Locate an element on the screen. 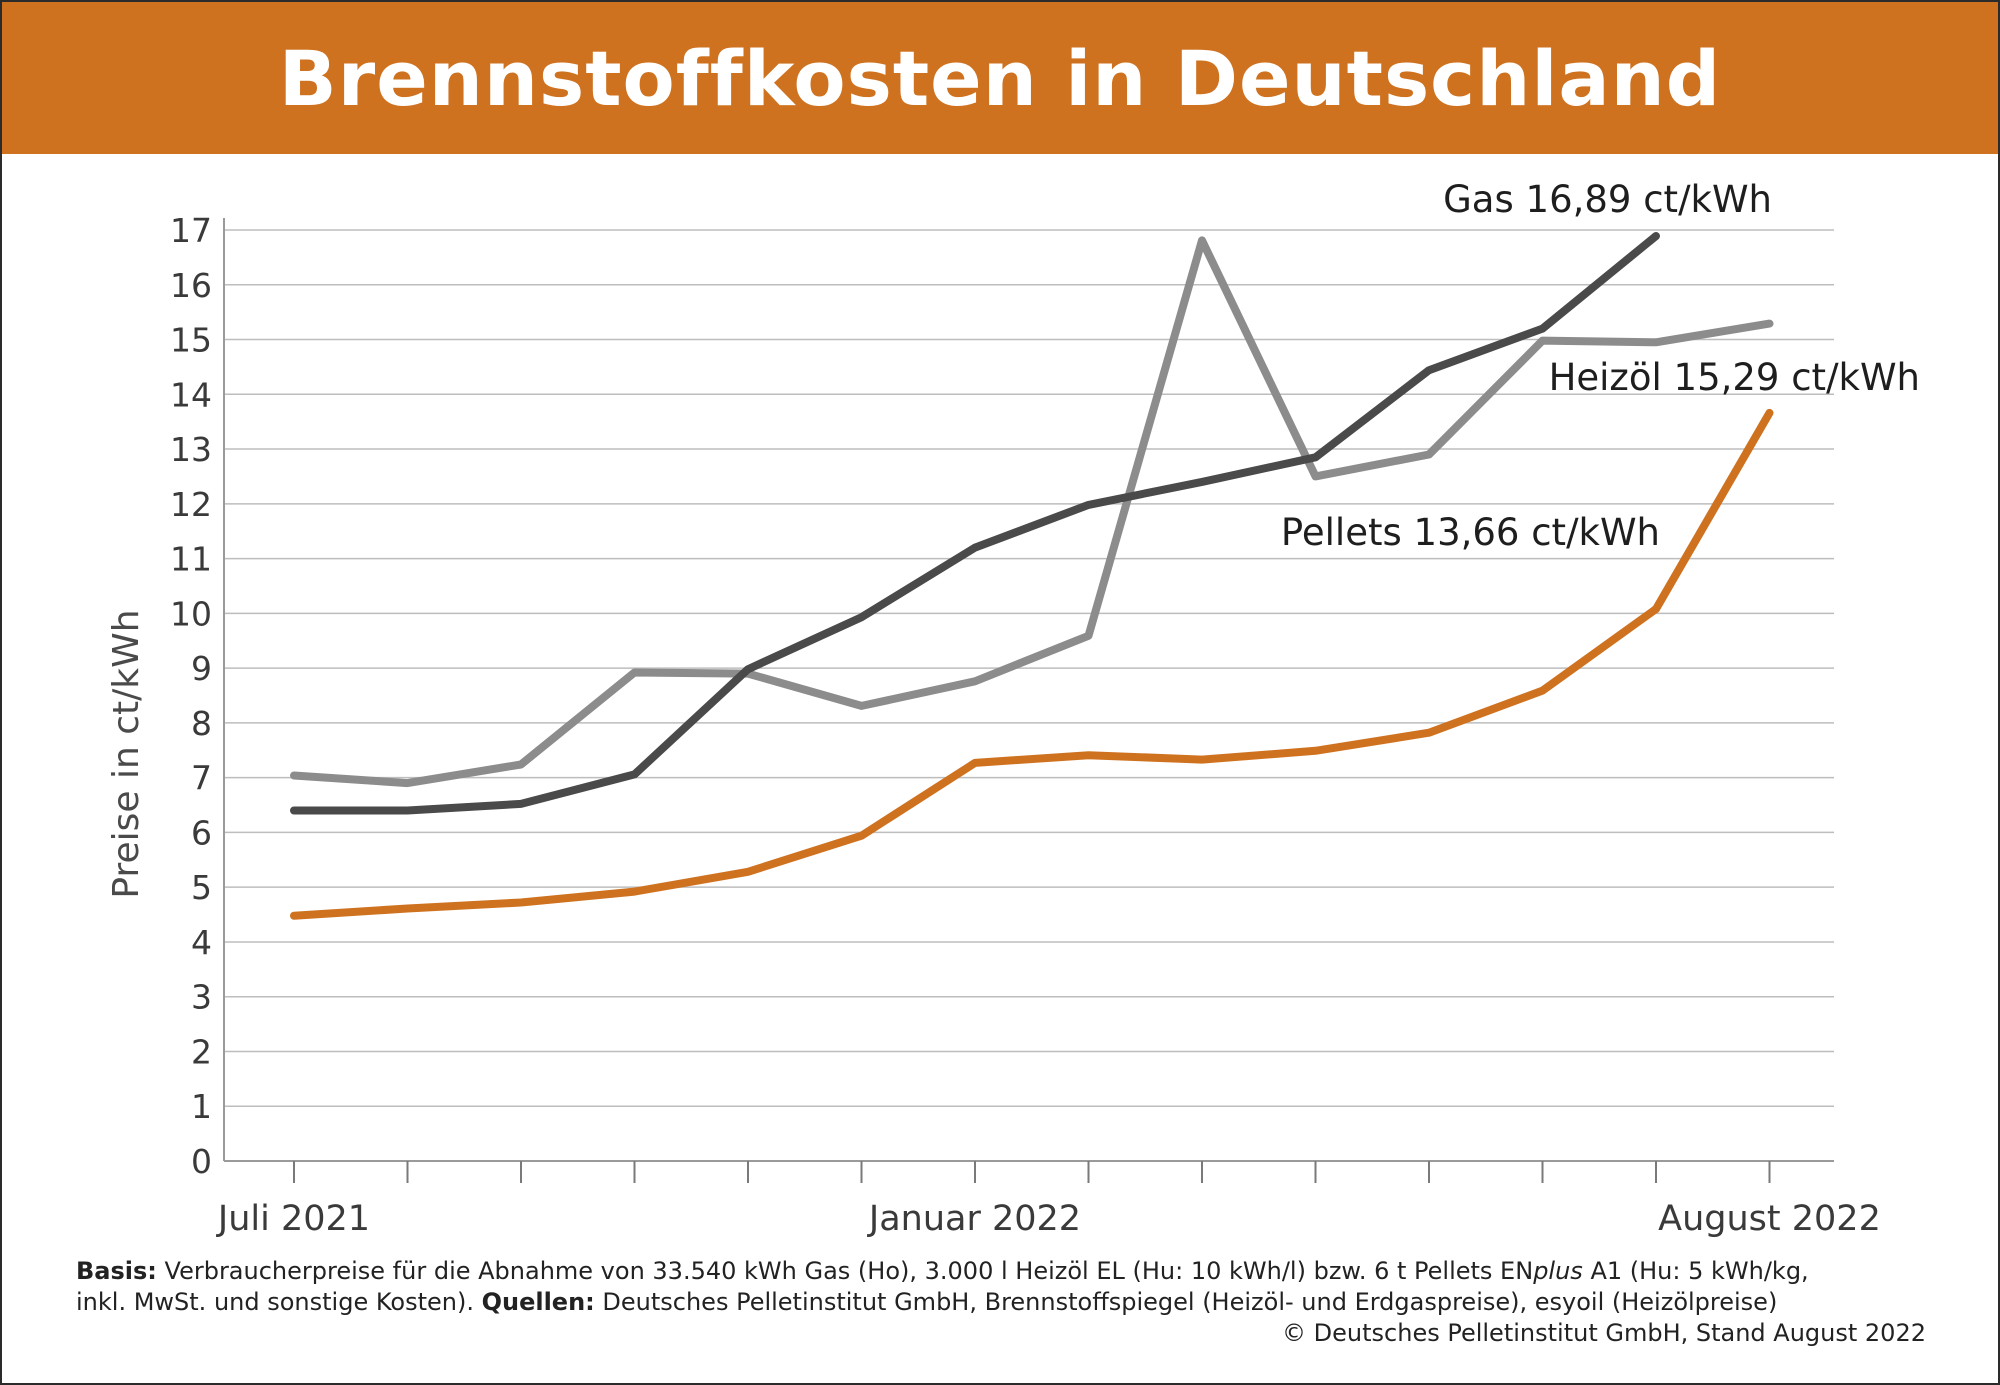 Image resolution: width=2000 pixels, height=1385 pixels. series-value-label: 15,29 ct/kWh is located at coordinates (1797, 377).